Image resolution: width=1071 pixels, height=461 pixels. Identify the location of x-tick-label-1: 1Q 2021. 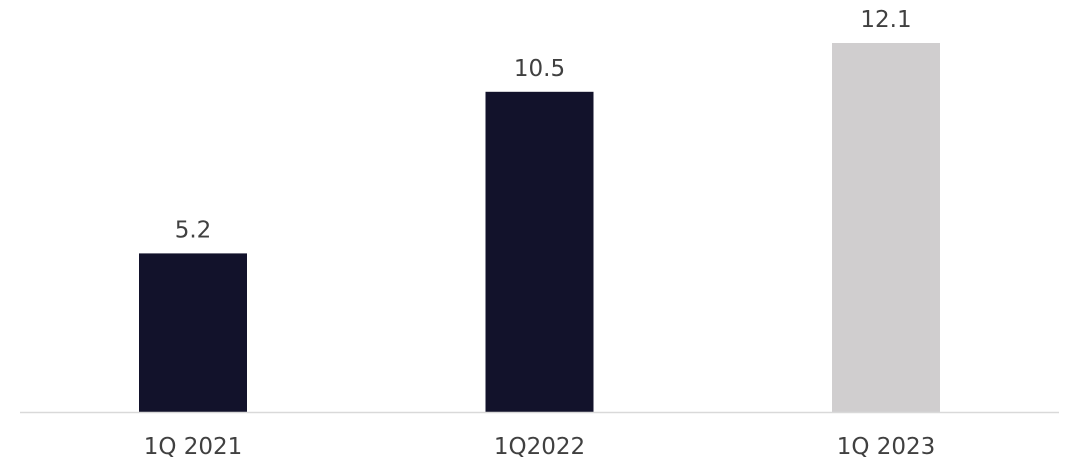
(193, 447).